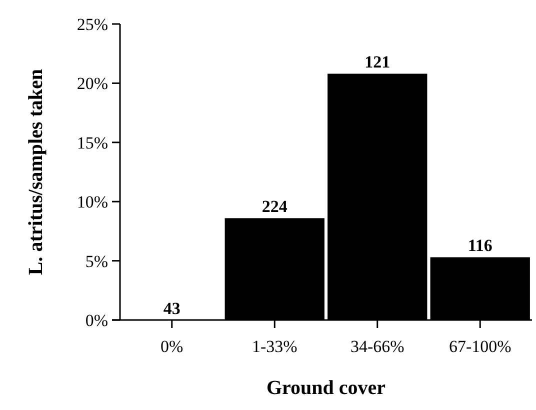  Describe the element at coordinates (377, 346) in the screenshot. I see `x-tick-label: 34-66%` at that location.